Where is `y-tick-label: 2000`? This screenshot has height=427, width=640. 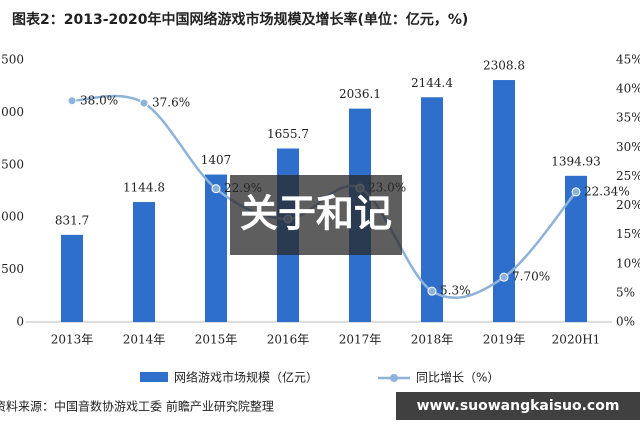
y-tick-label: 2000 is located at coordinates (12, 112).